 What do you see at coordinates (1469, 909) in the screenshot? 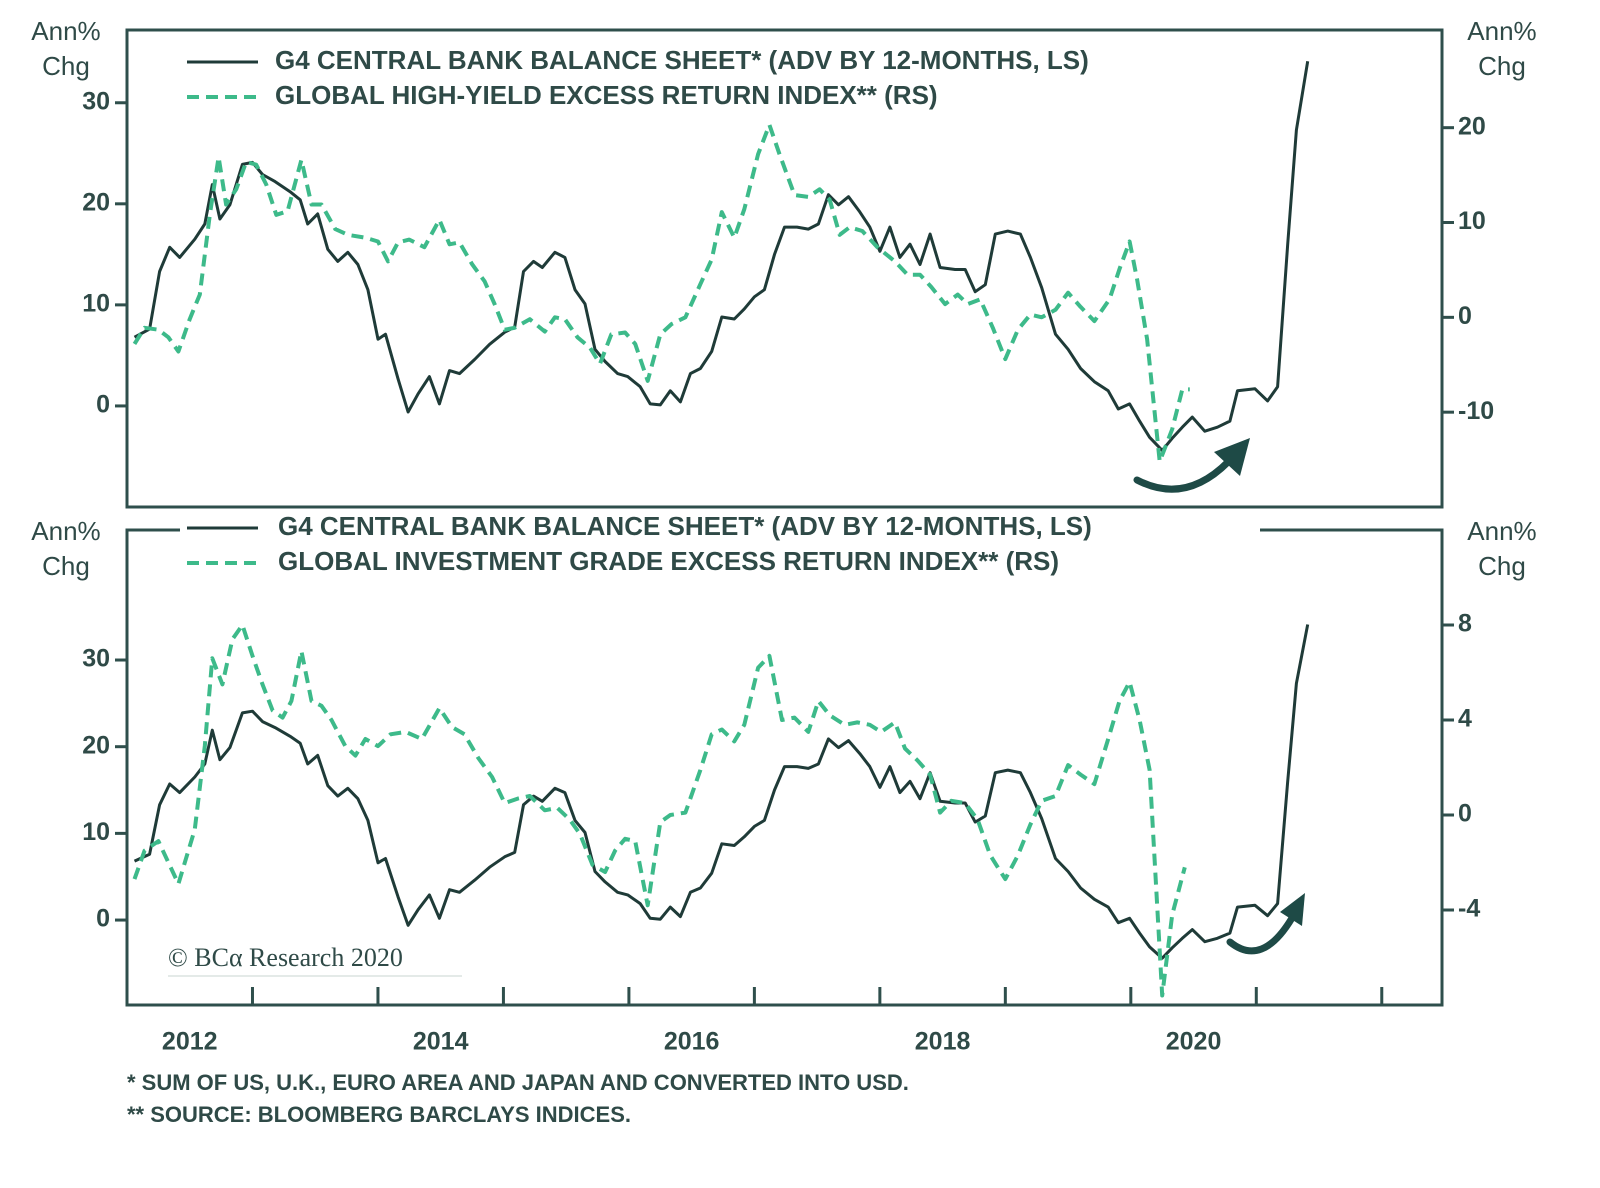
I see `y2-tick-label: -4` at bounding box center [1469, 909].